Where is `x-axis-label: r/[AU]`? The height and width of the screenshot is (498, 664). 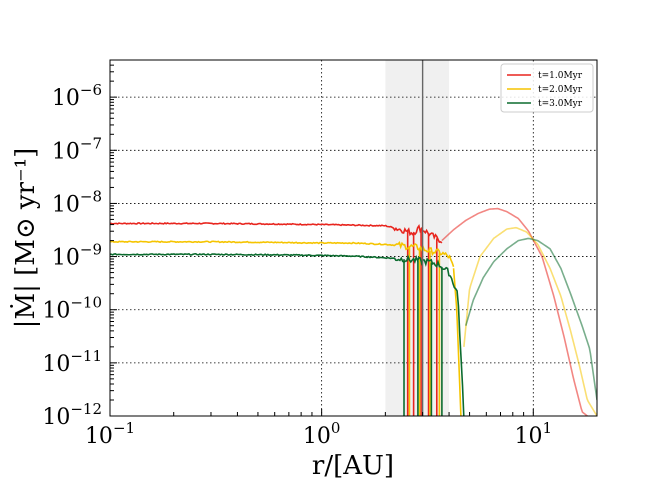
x-axis-label: r/[AU] is located at coordinates (353, 466).